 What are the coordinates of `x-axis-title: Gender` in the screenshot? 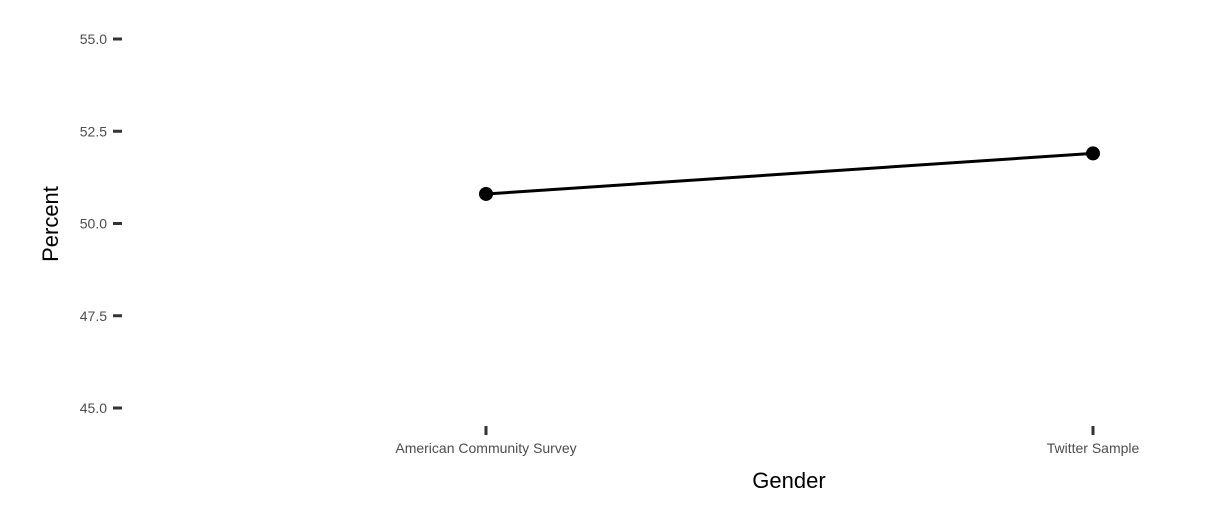 It's located at (788, 480).